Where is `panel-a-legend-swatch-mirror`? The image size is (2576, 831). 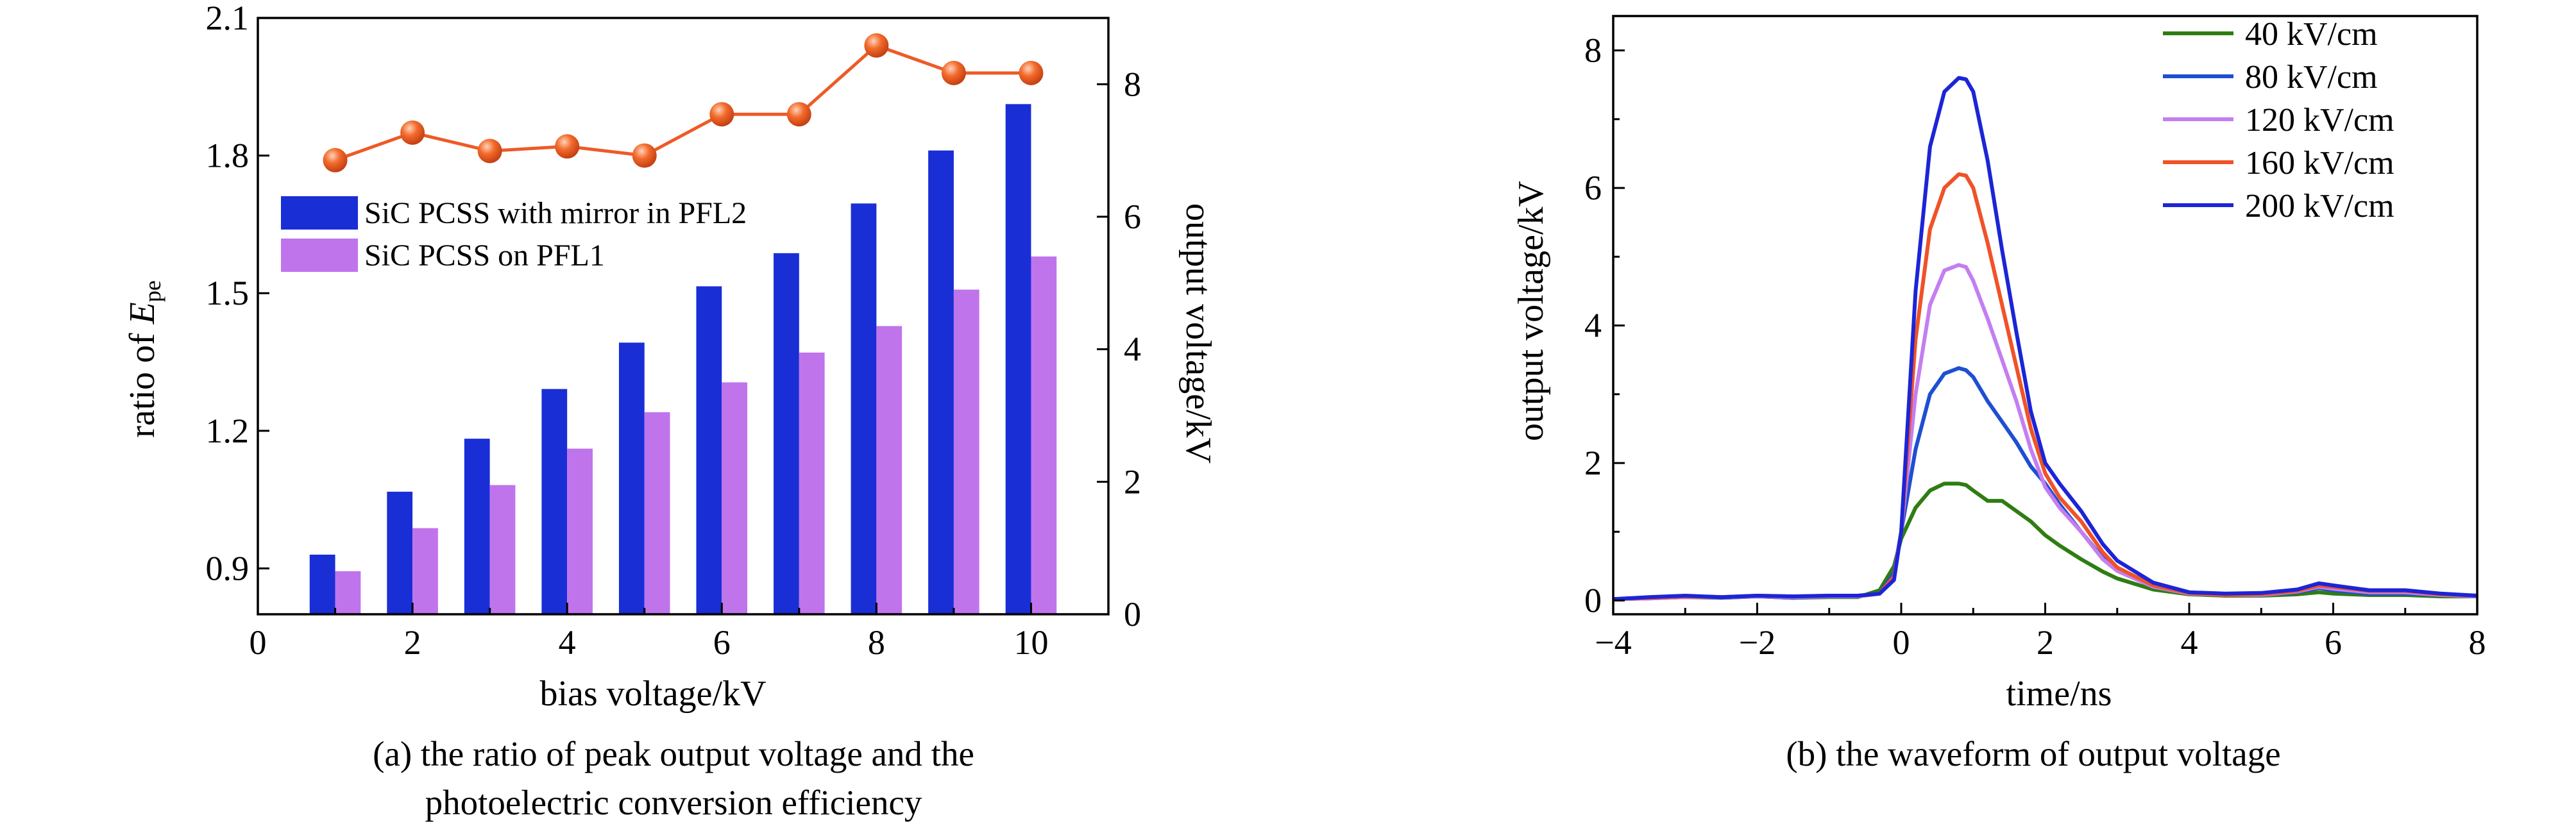 panel-a-legend-swatch-mirror is located at coordinates (319, 213).